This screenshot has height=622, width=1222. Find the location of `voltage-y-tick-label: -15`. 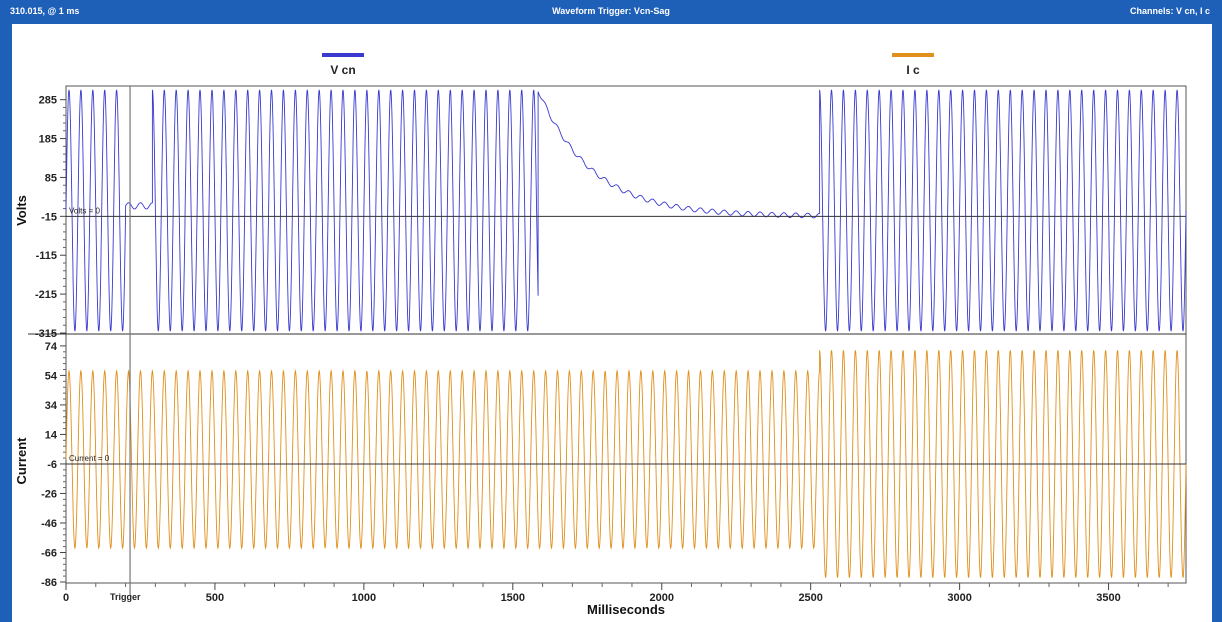

voltage-y-tick-label: -15 is located at coordinates (49, 217).